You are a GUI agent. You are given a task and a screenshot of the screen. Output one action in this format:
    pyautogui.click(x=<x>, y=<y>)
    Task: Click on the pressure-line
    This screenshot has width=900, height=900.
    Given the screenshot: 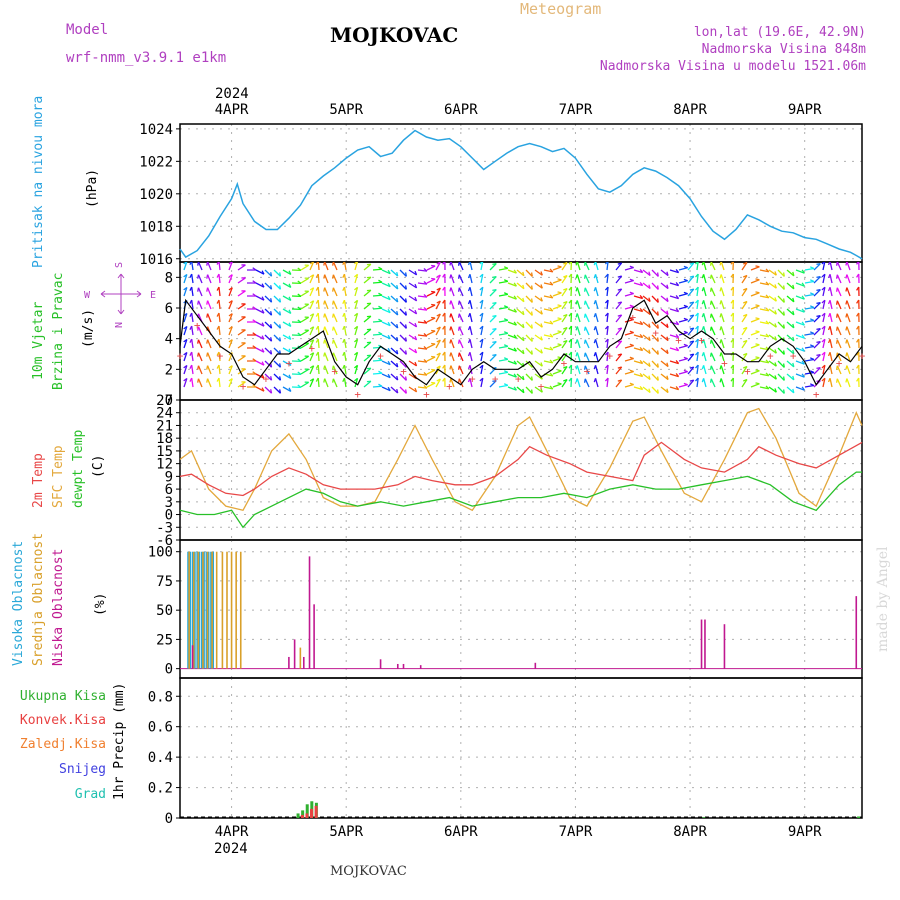 What is the action you would take?
    pyautogui.click(x=521, y=194)
    